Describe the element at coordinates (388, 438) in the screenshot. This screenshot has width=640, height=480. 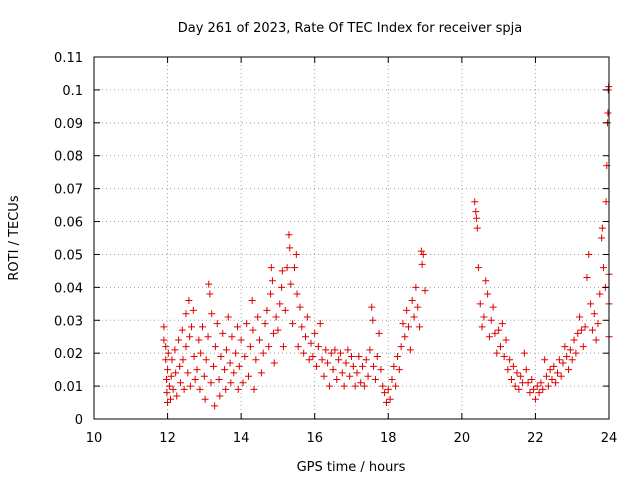
I see `x-tick-label: 18` at that location.